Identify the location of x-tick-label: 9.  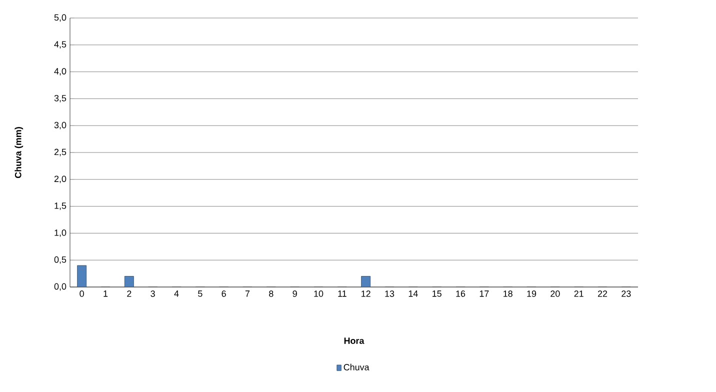
(294, 293).